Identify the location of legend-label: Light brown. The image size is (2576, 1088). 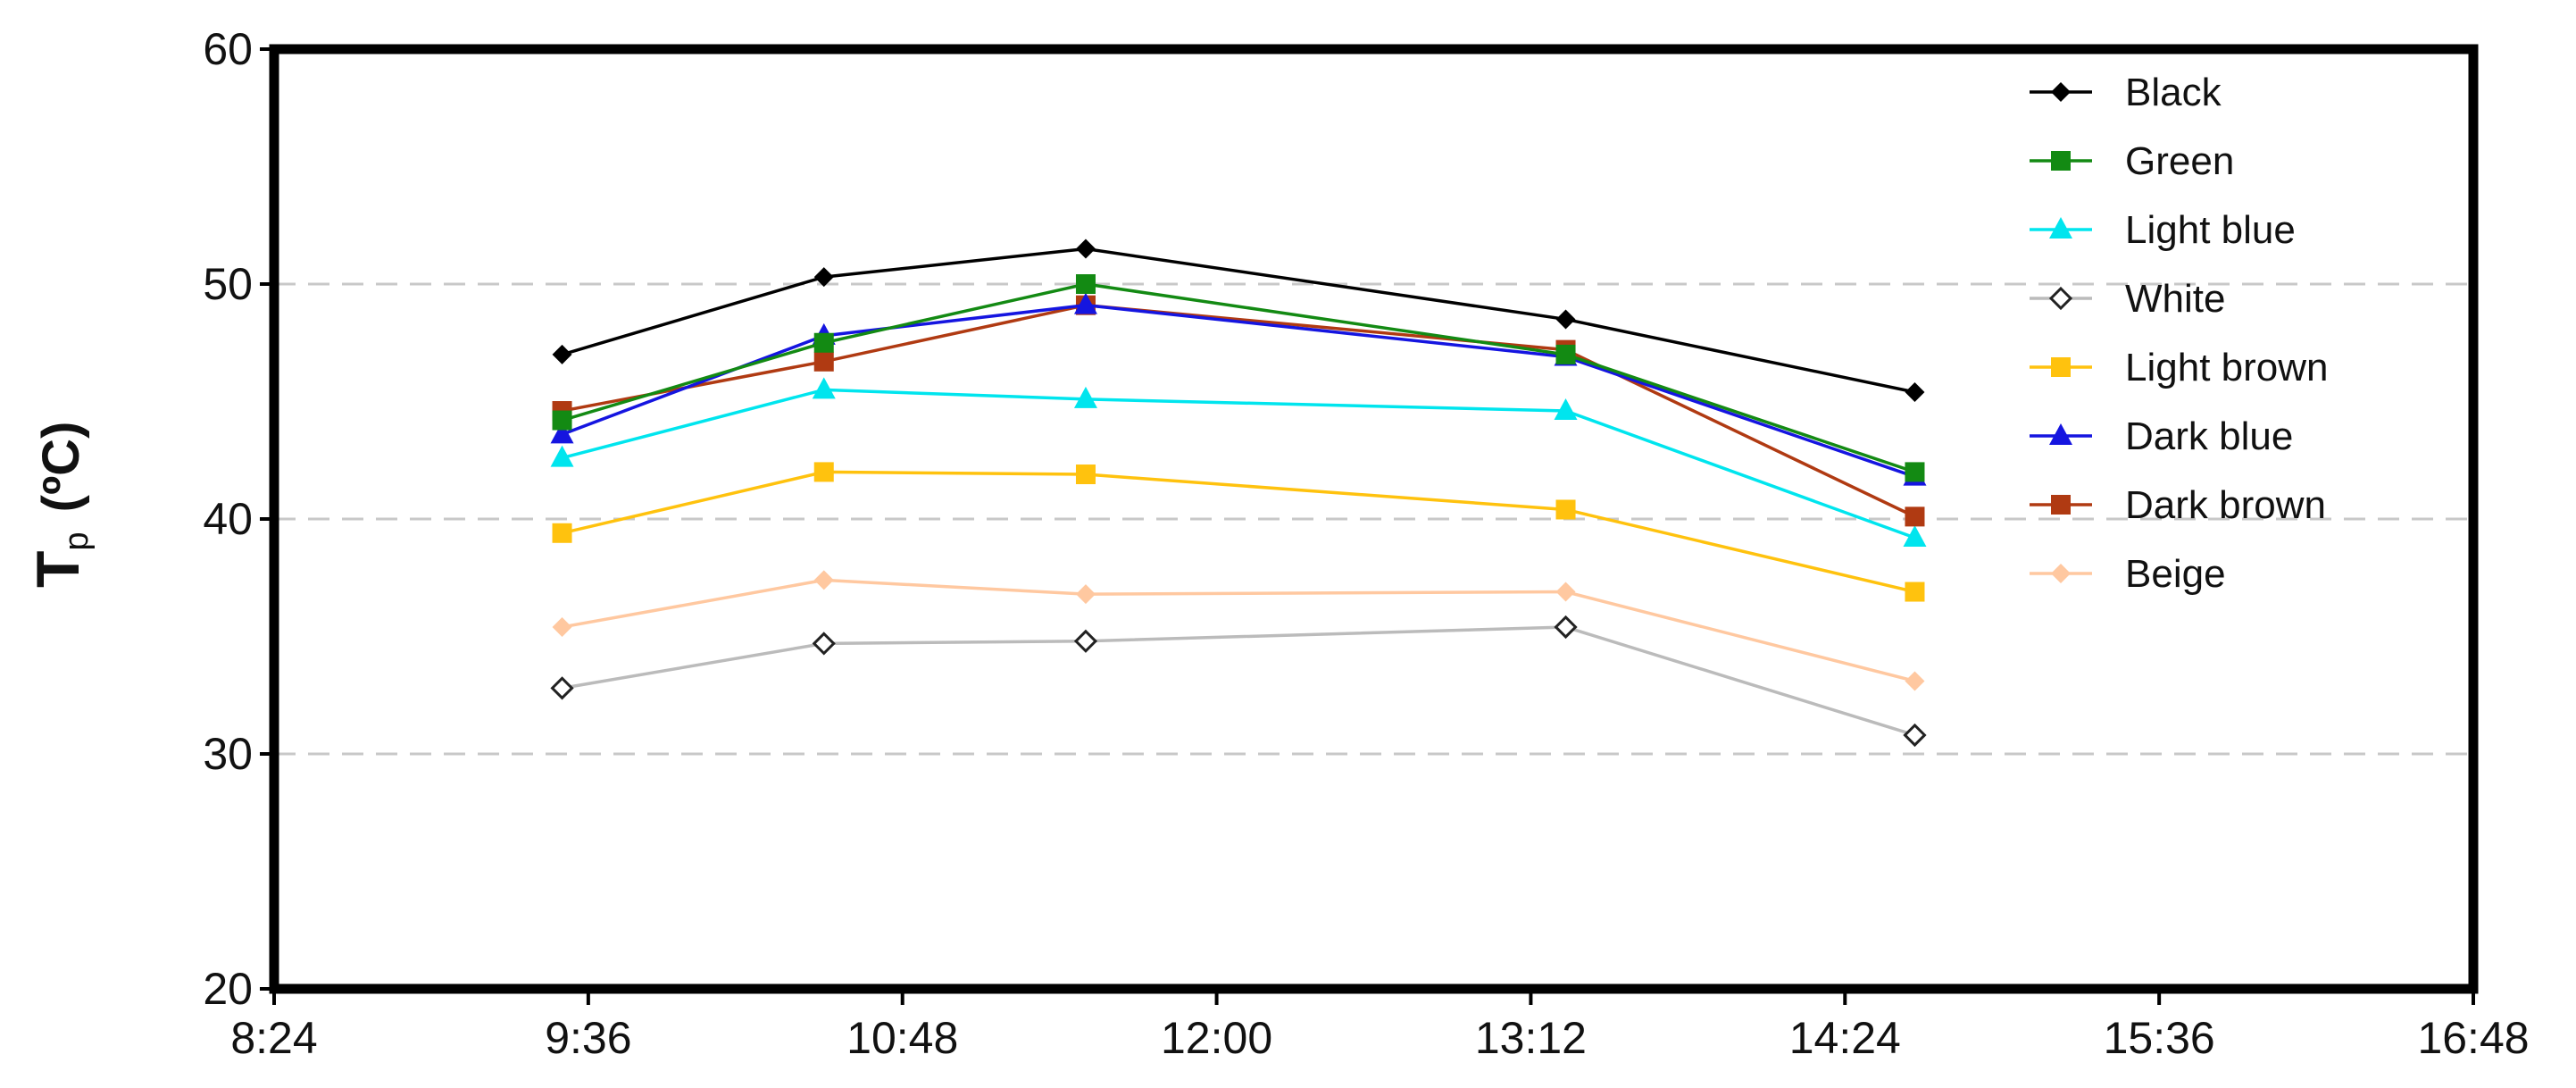
(2226, 367).